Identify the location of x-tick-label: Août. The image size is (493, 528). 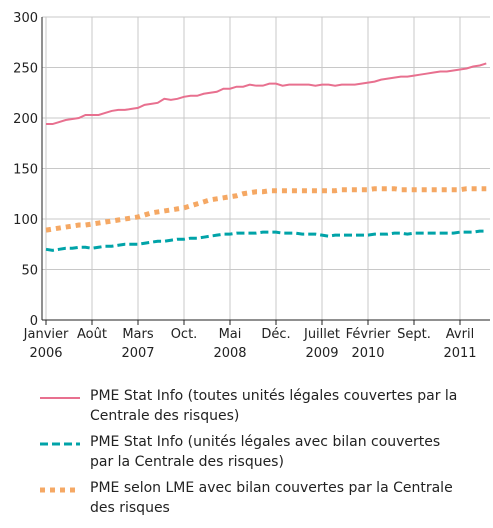
(92, 334).